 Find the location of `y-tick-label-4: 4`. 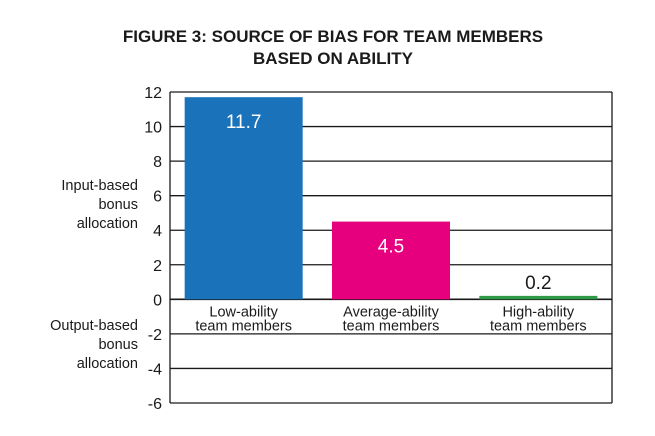

y-tick-label-4: 4 is located at coordinates (157, 231).